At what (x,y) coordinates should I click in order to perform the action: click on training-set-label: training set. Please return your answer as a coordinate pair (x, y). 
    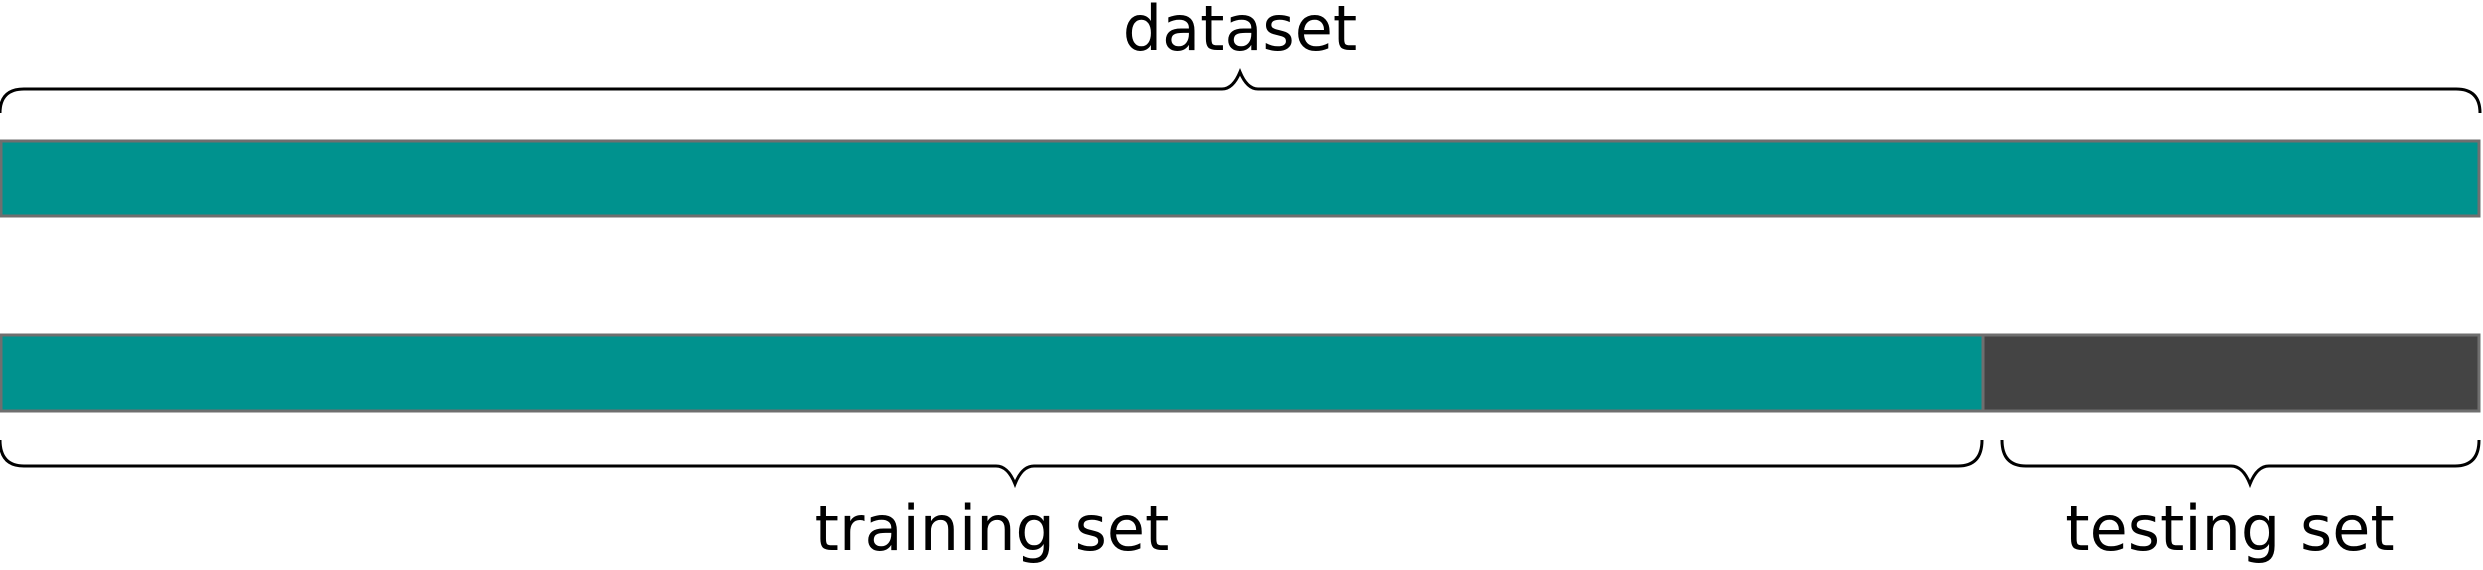
    Looking at the image, I should click on (992, 528).